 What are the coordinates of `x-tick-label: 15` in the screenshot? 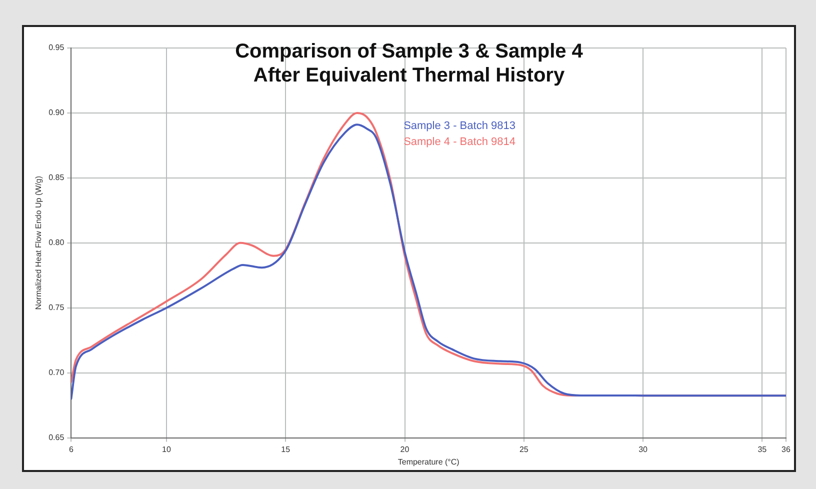 It's located at (286, 449).